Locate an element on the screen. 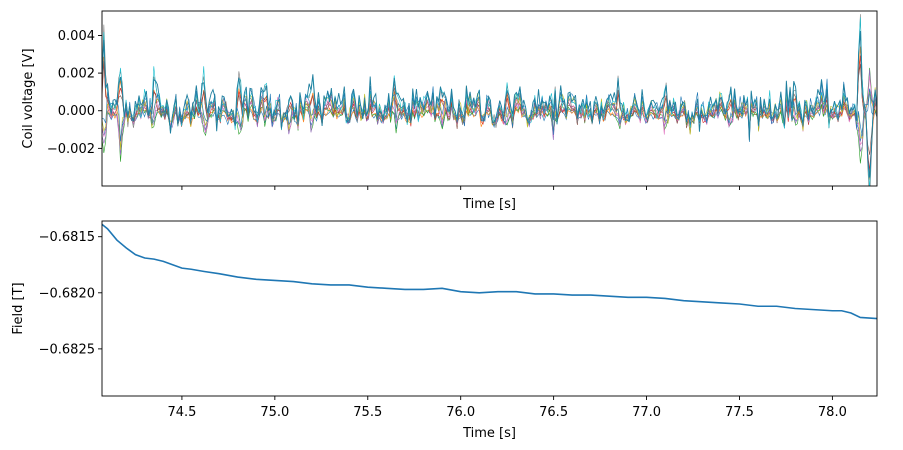 This screenshot has width=903, height=450. top-y-tick-label: 0.004 is located at coordinates (76, 36).